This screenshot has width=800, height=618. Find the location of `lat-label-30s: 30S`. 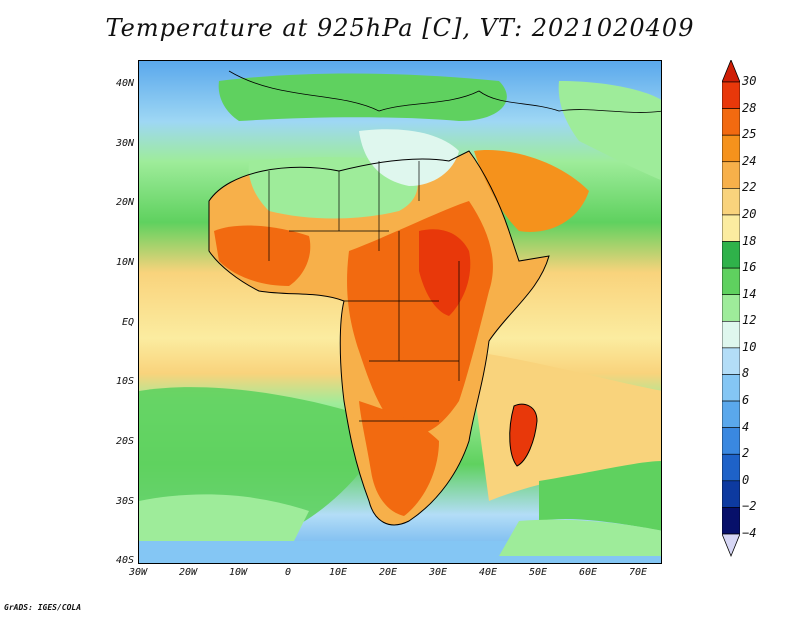

lat-label-30s: 30S is located at coordinates (124, 501).